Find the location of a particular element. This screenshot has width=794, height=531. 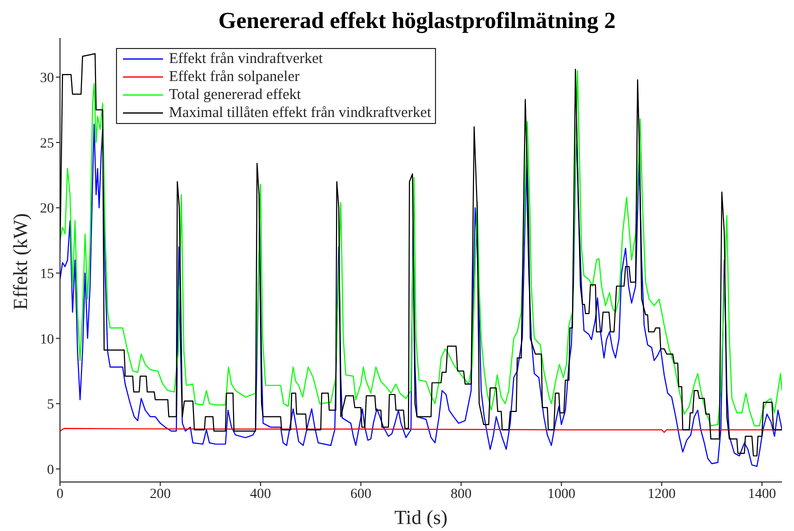

x-tick-label: 200 is located at coordinates (160, 494).